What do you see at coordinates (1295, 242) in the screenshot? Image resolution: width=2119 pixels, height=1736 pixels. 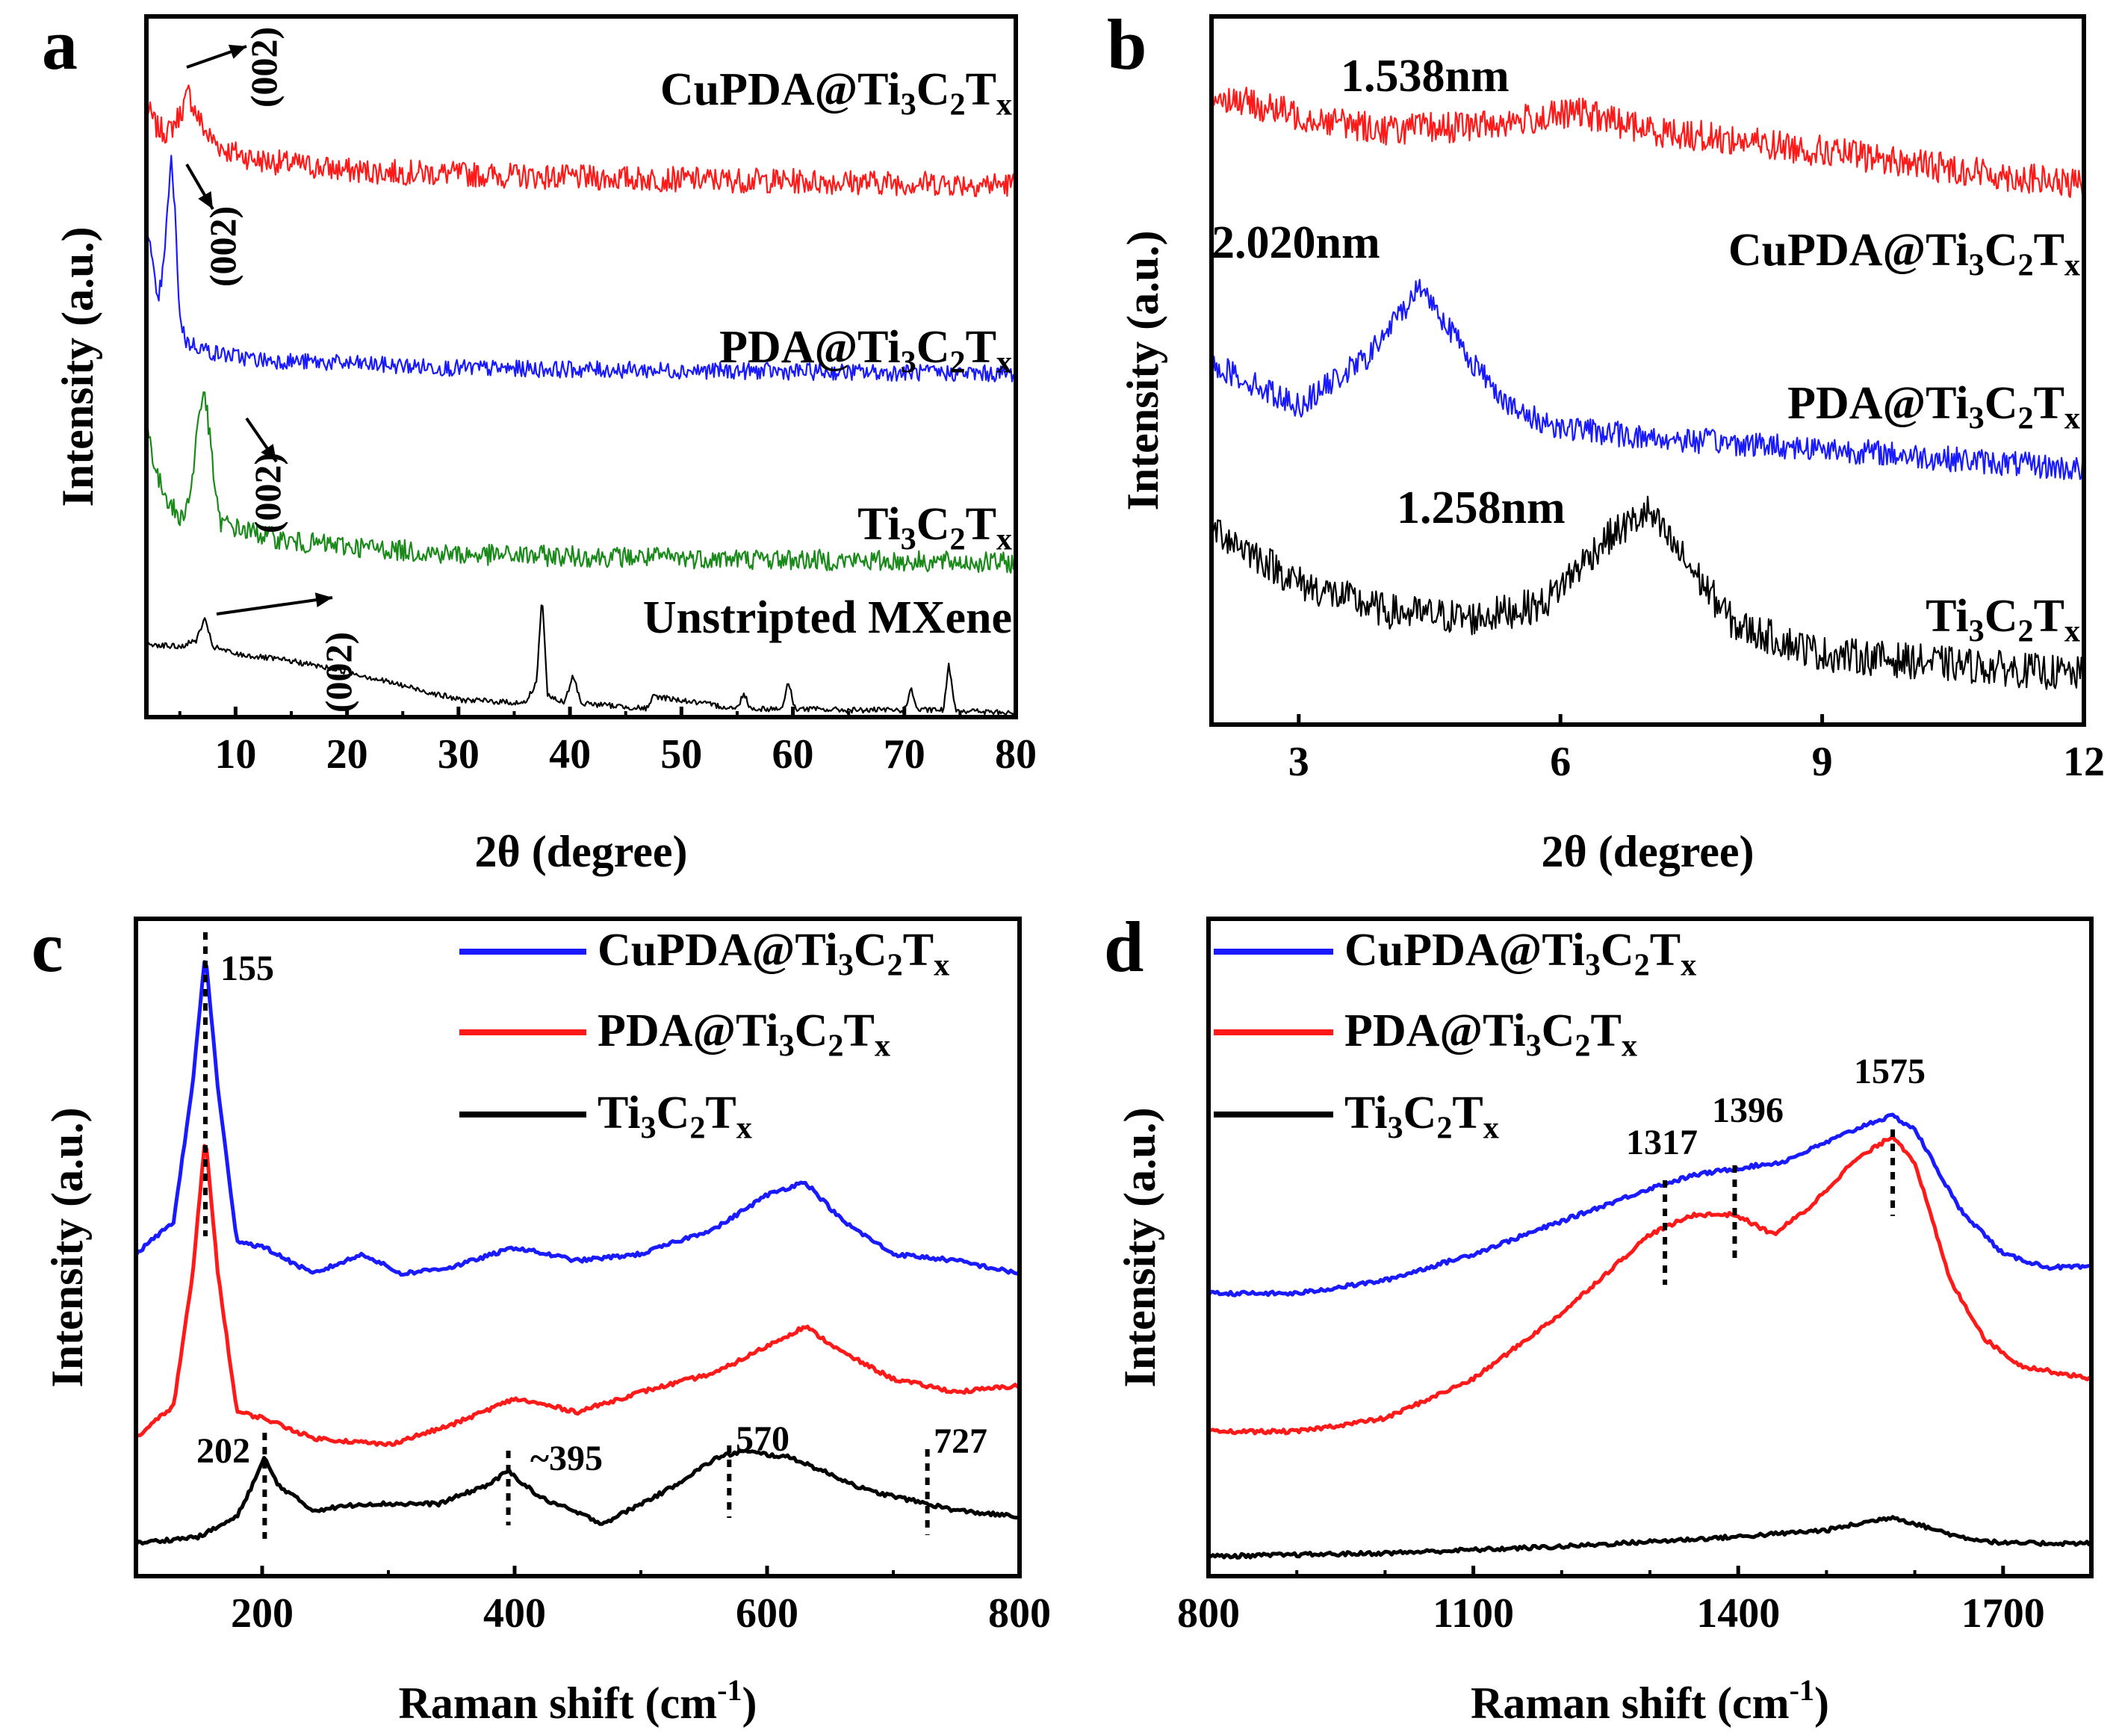 I see `d-spacing-label: 2.020nm` at bounding box center [1295, 242].